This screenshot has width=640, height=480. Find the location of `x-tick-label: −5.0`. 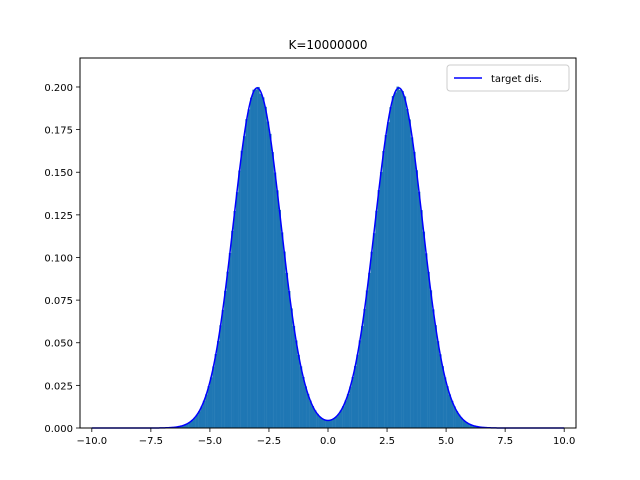

x-tick-label: −5.0 is located at coordinates (210, 441).